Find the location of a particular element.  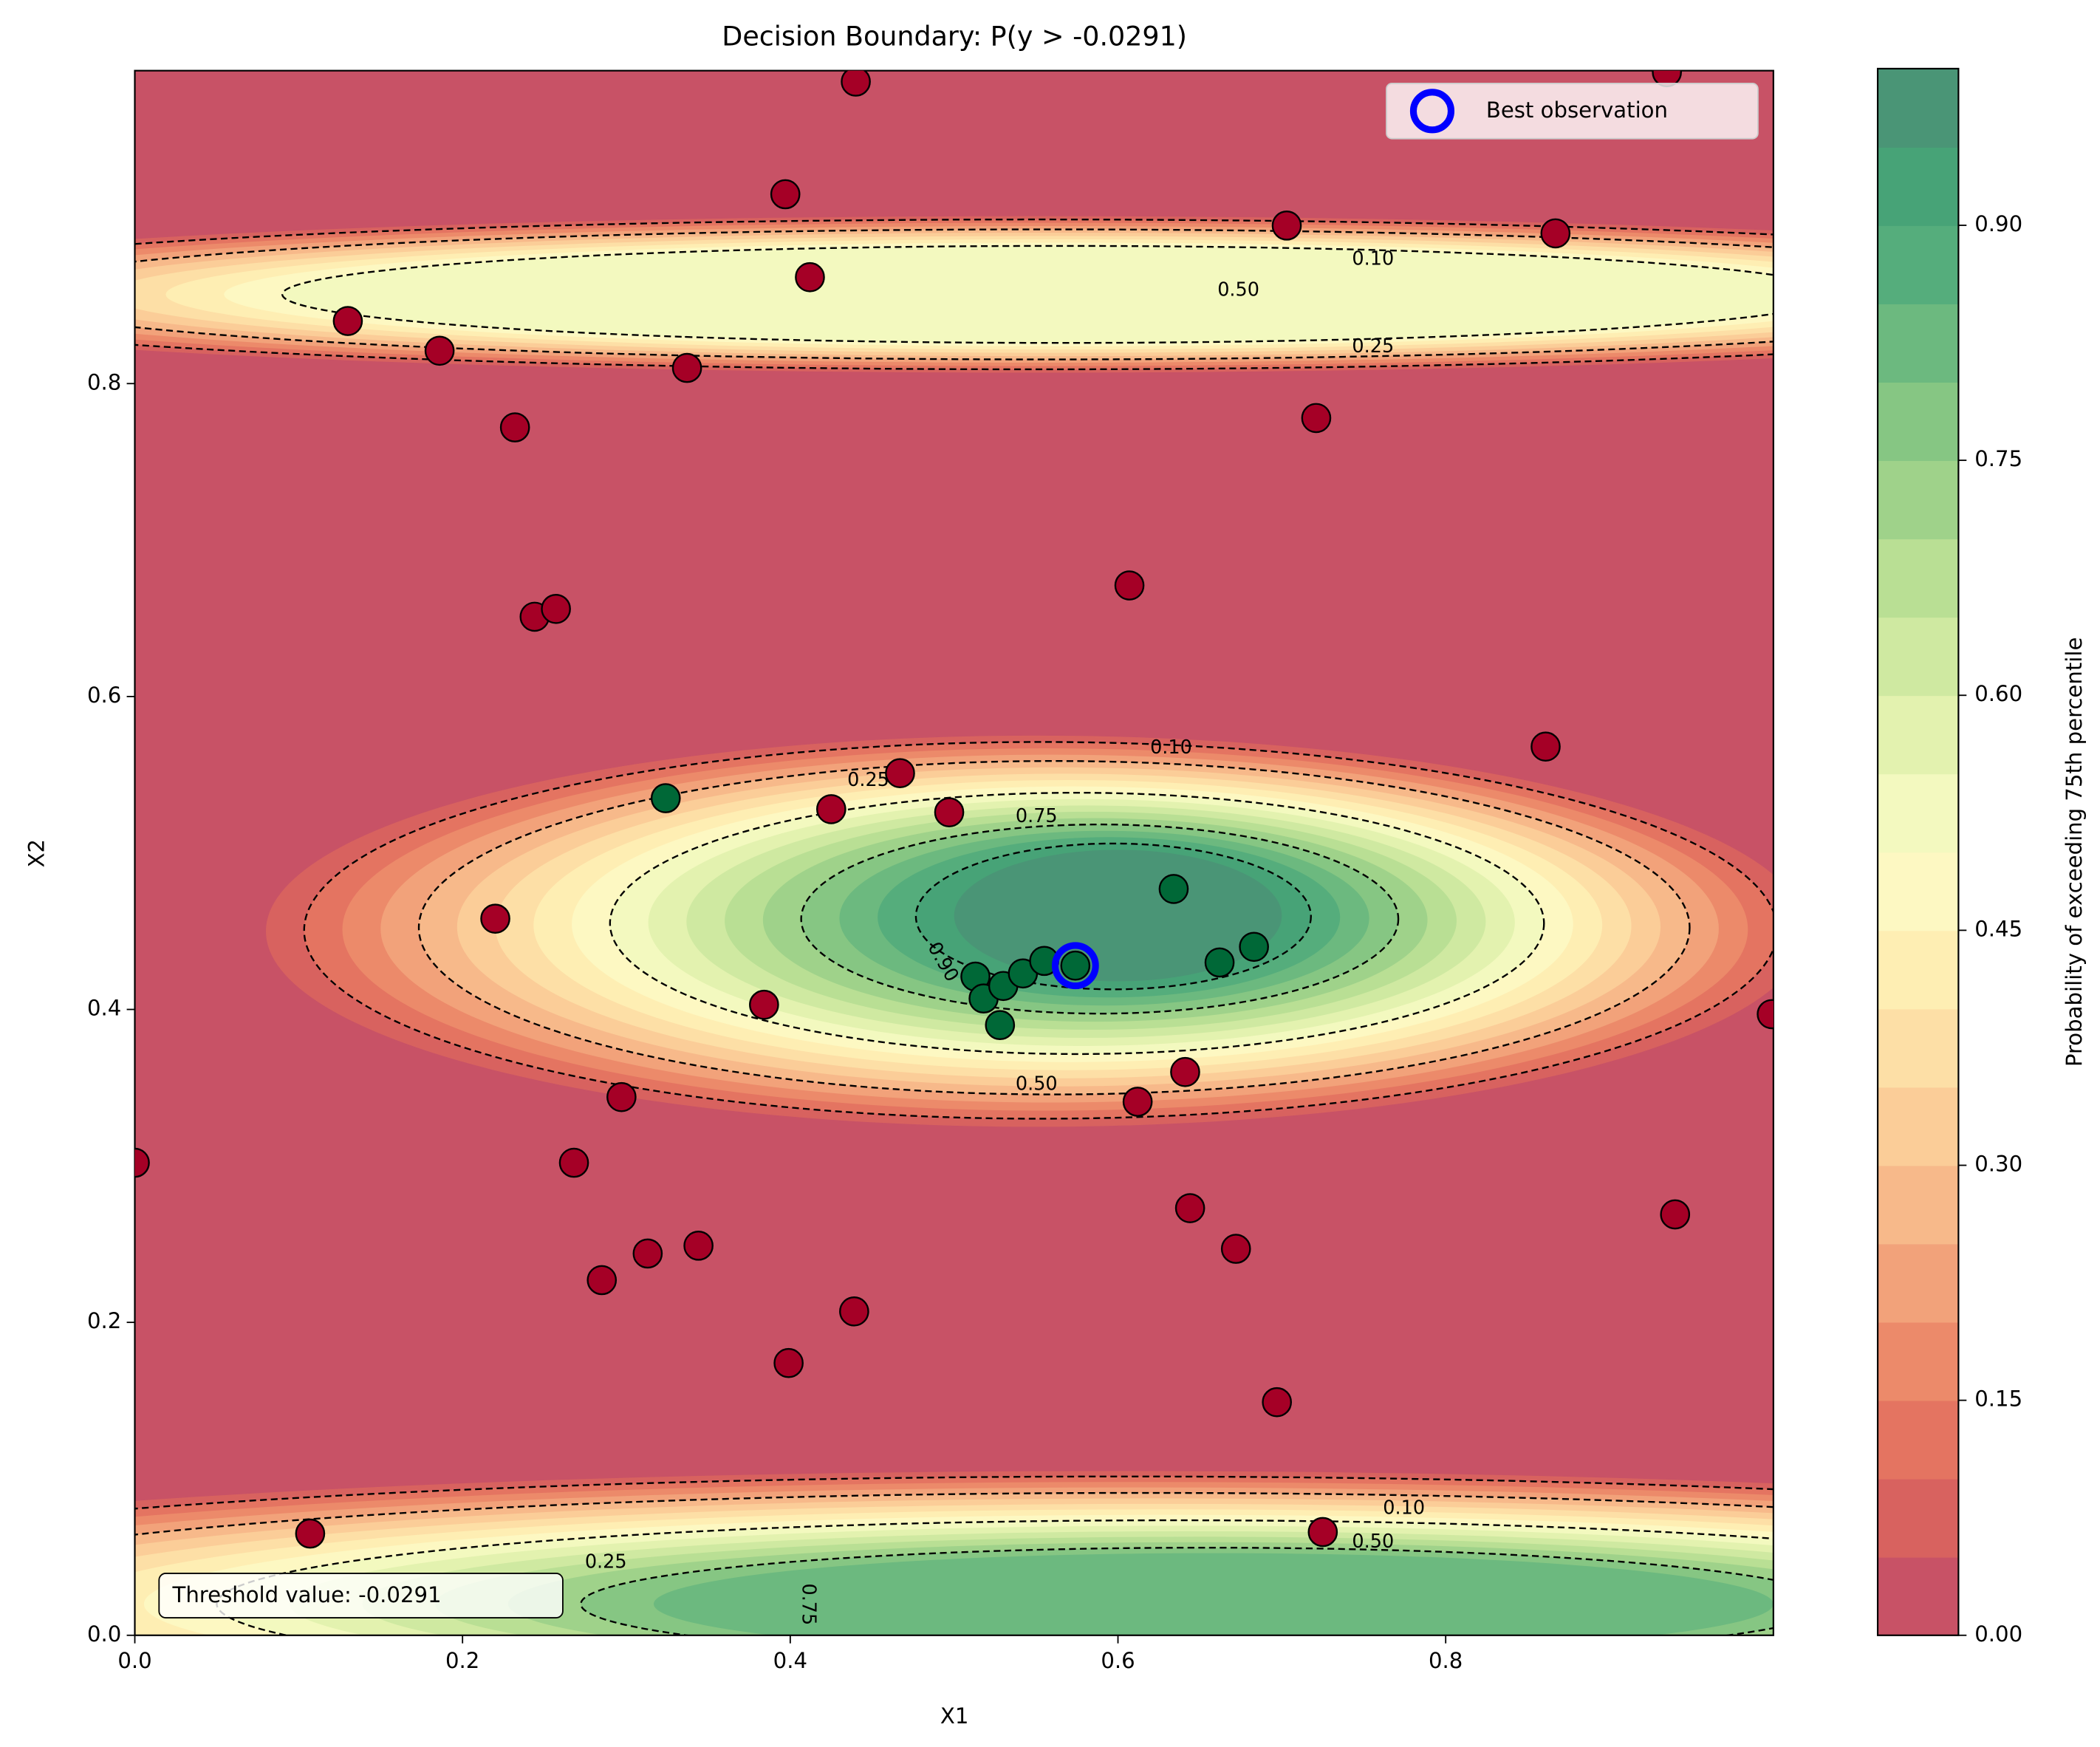

legend-frame is located at coordinates (1572, 112).